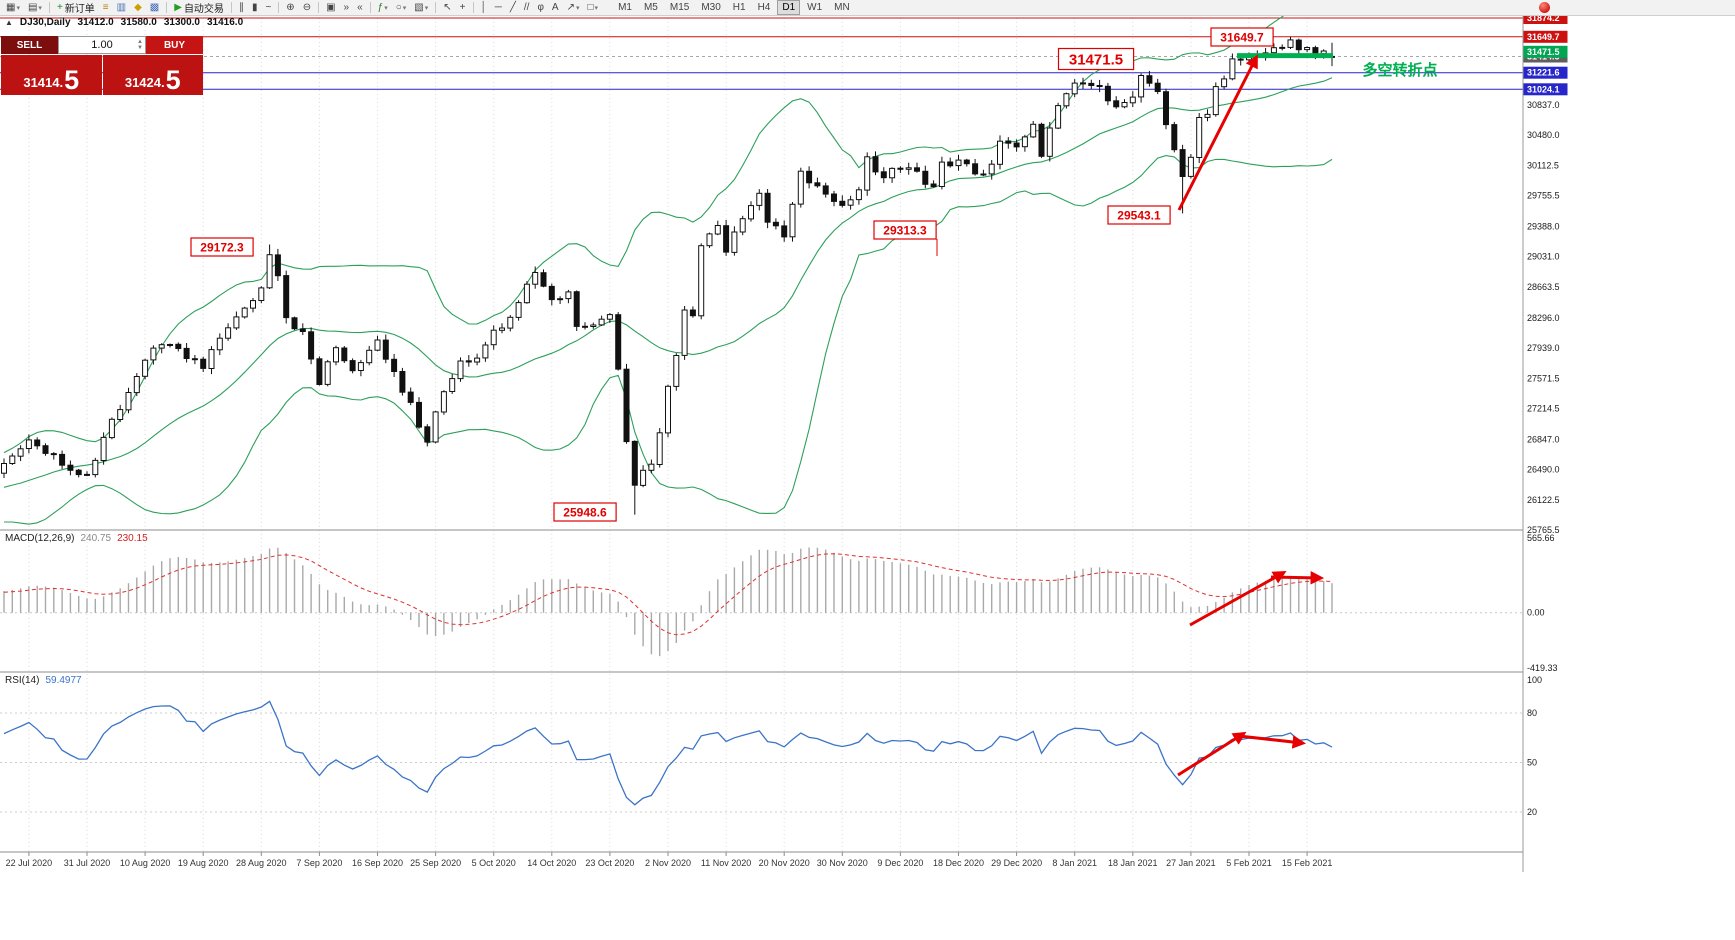  What do you see at coordinates (383, 8) in the screenshot?
I see `indicators-button: ƒ ▾` at bounding box center [383, 8].